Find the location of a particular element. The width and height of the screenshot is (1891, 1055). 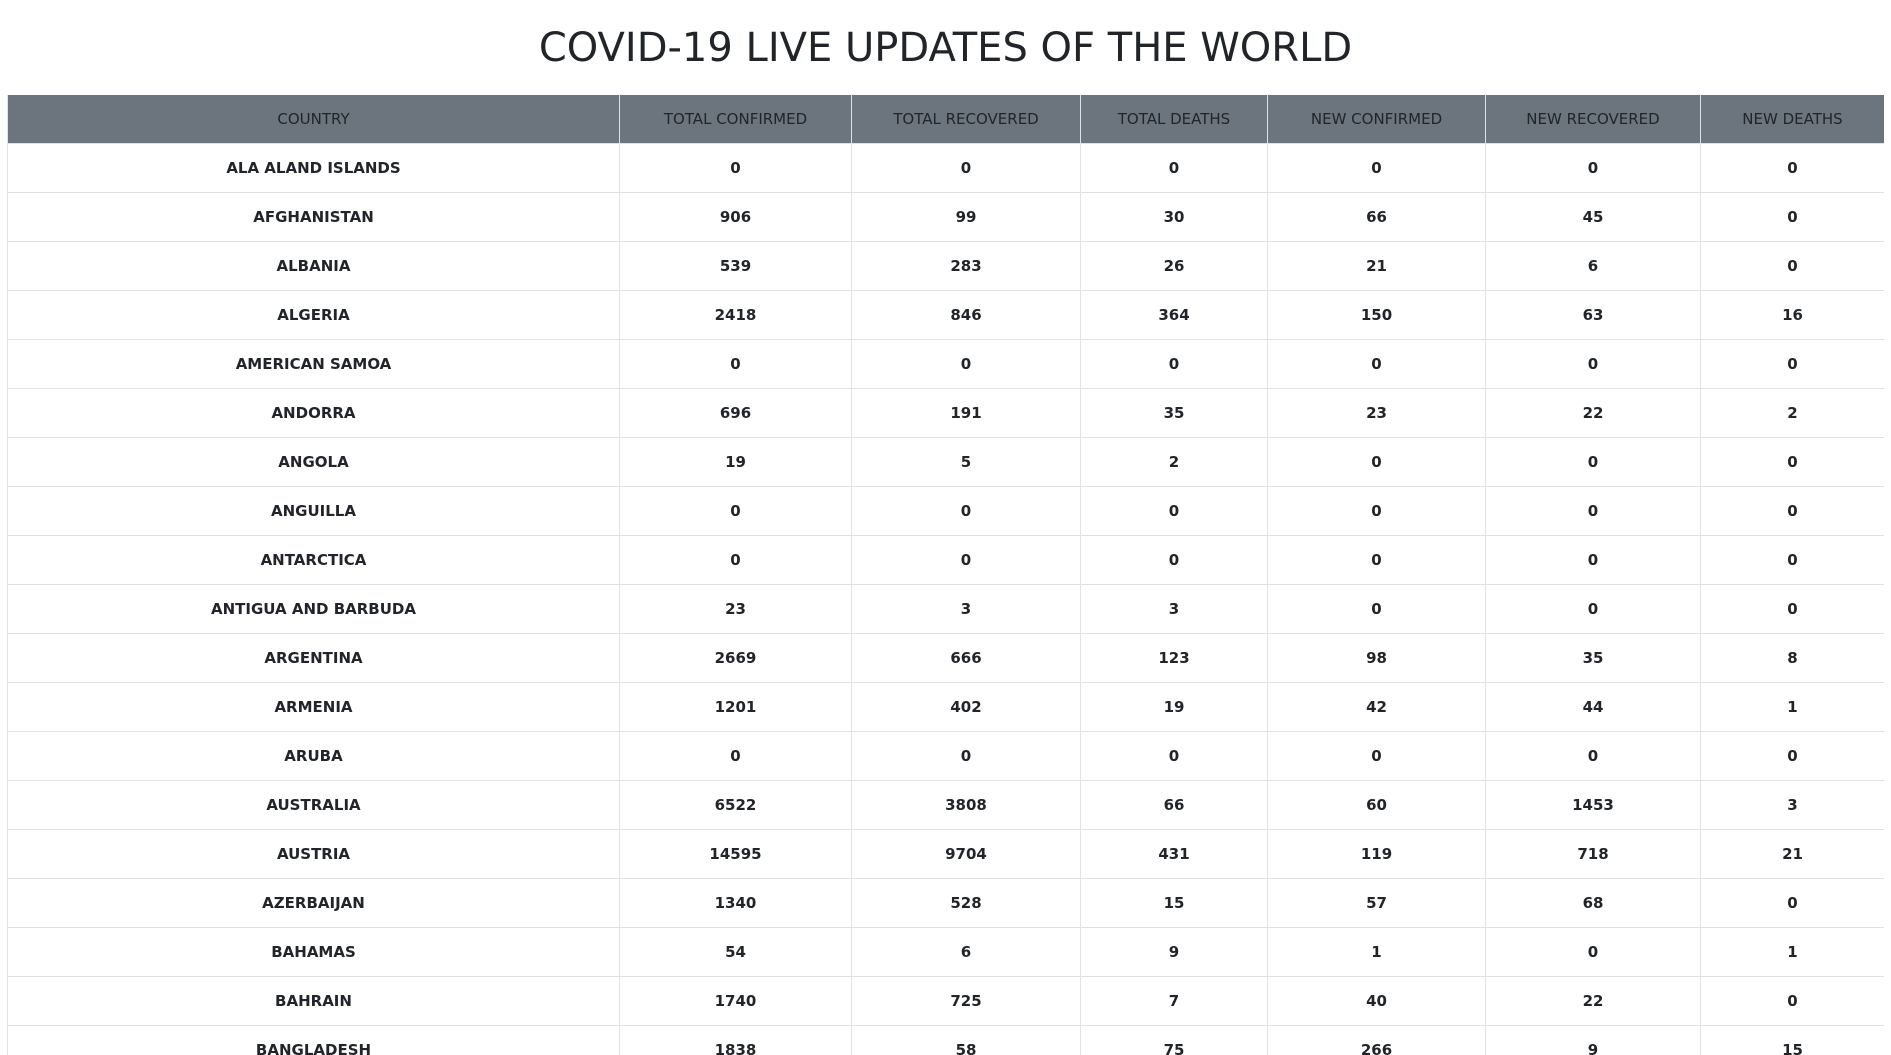

cell-total-confirmed: 2418 is located at coordinates (735, 315).